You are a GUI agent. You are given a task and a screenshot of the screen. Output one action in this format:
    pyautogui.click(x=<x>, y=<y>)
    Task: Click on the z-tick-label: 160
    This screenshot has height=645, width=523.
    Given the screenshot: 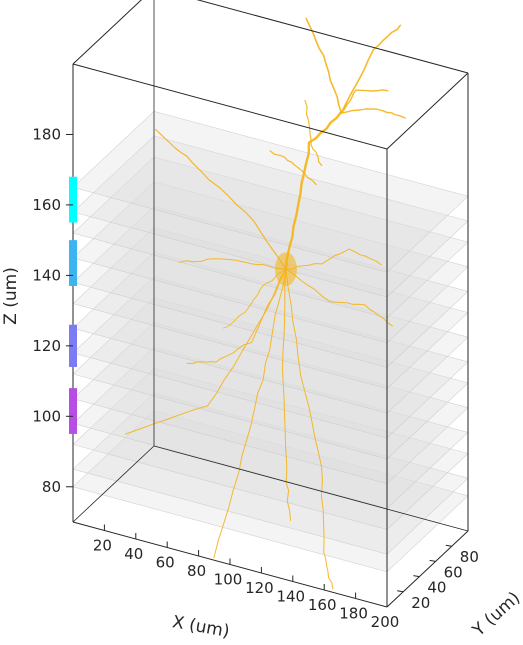 What is the action you would take?
    pyautogui.click(x=46, y=205)
    